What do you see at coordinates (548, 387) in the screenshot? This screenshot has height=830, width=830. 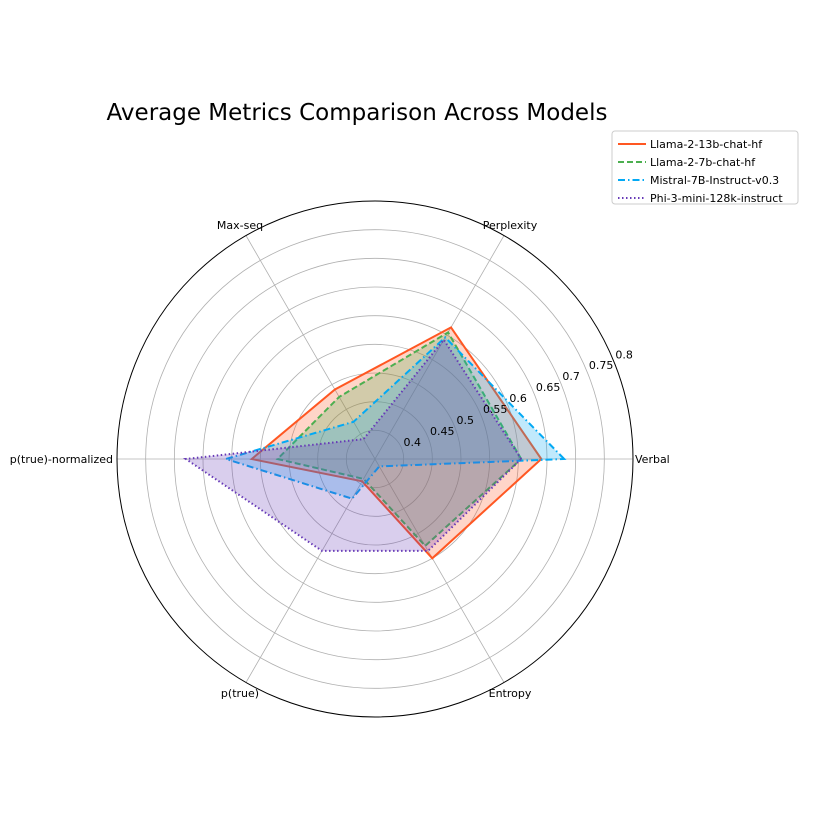 I see `r-tick-label-5: 0.65` at bounding box center [548, 387].